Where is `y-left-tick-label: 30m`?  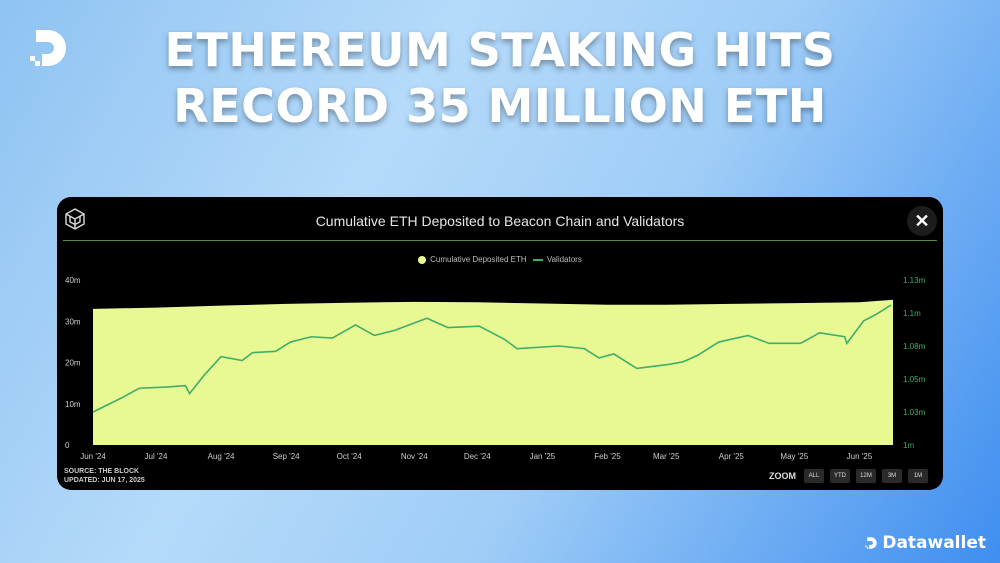
y-left-tick-label: 30m is located at coordinates (73, 321).